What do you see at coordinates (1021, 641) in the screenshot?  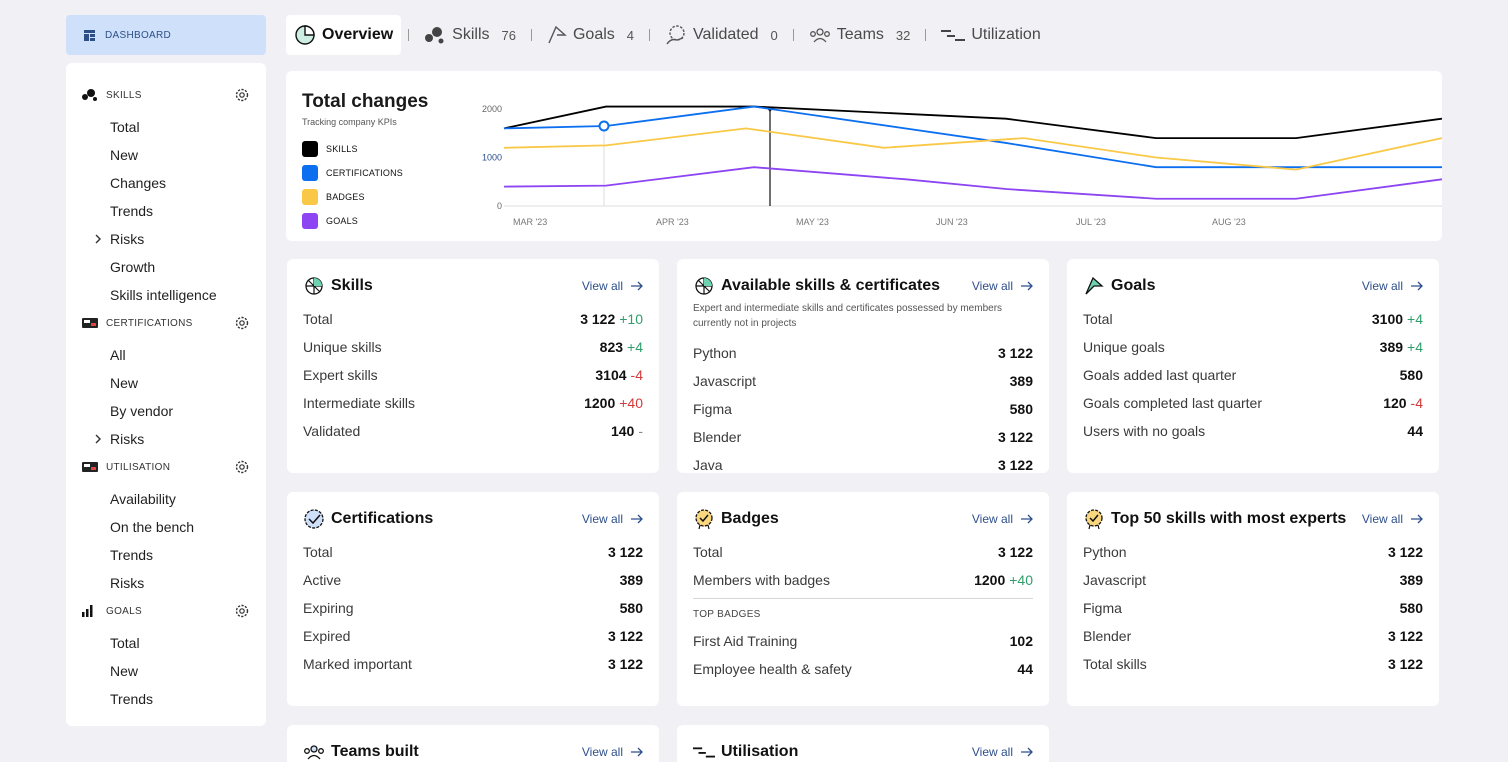 I see `metric-value: 102` at bounding box center [1021, 641].